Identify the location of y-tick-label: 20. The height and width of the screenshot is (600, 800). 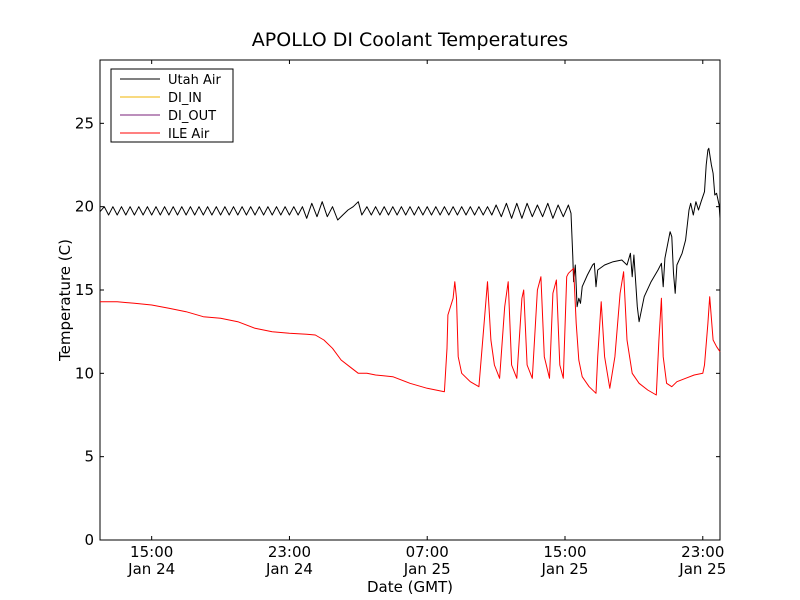
(84, 207).